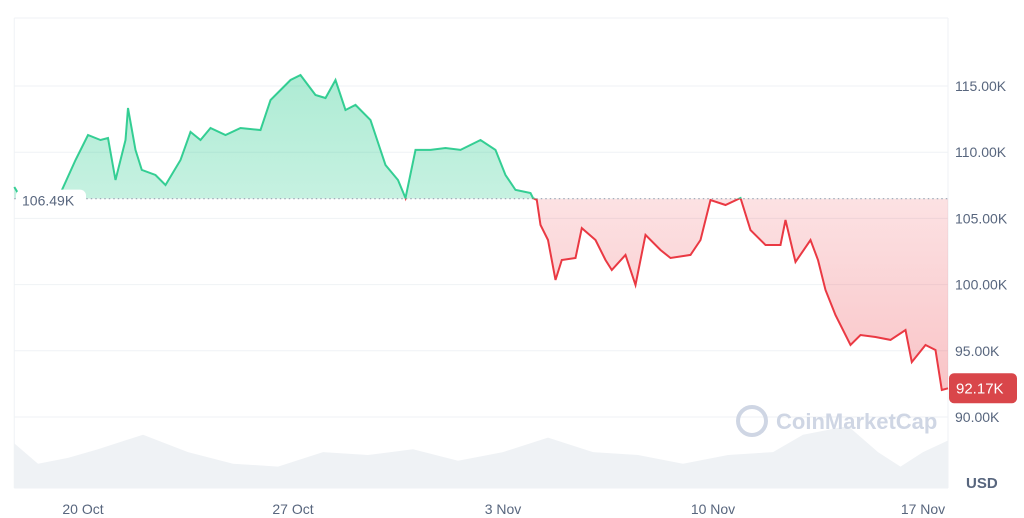 The height and width of the screenshot is (518, 1024). What do you see at coordinates (981, 285) in the screenshot?
I see `y-tick-label: 100.00K` at bounding box center [981, 285].